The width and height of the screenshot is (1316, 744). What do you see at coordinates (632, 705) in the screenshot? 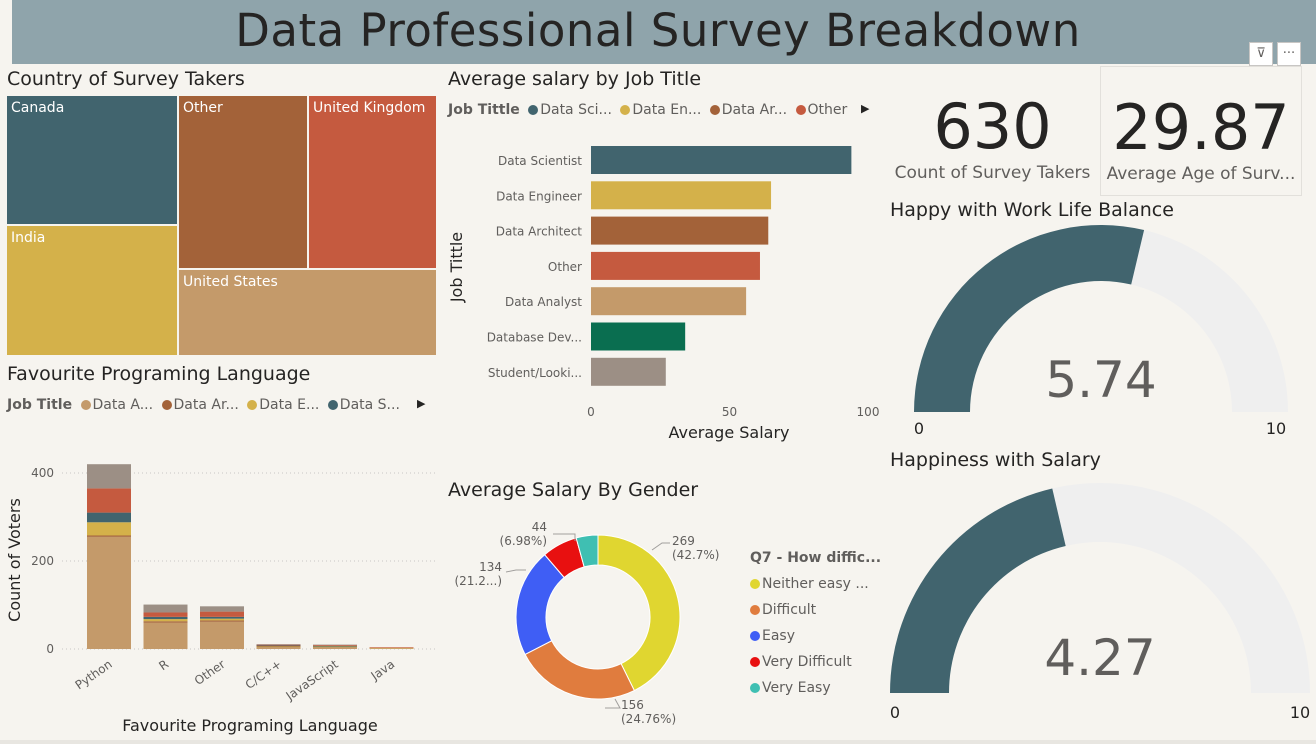
I see `slice-label-value: 156` at bounding box center [632, 705].